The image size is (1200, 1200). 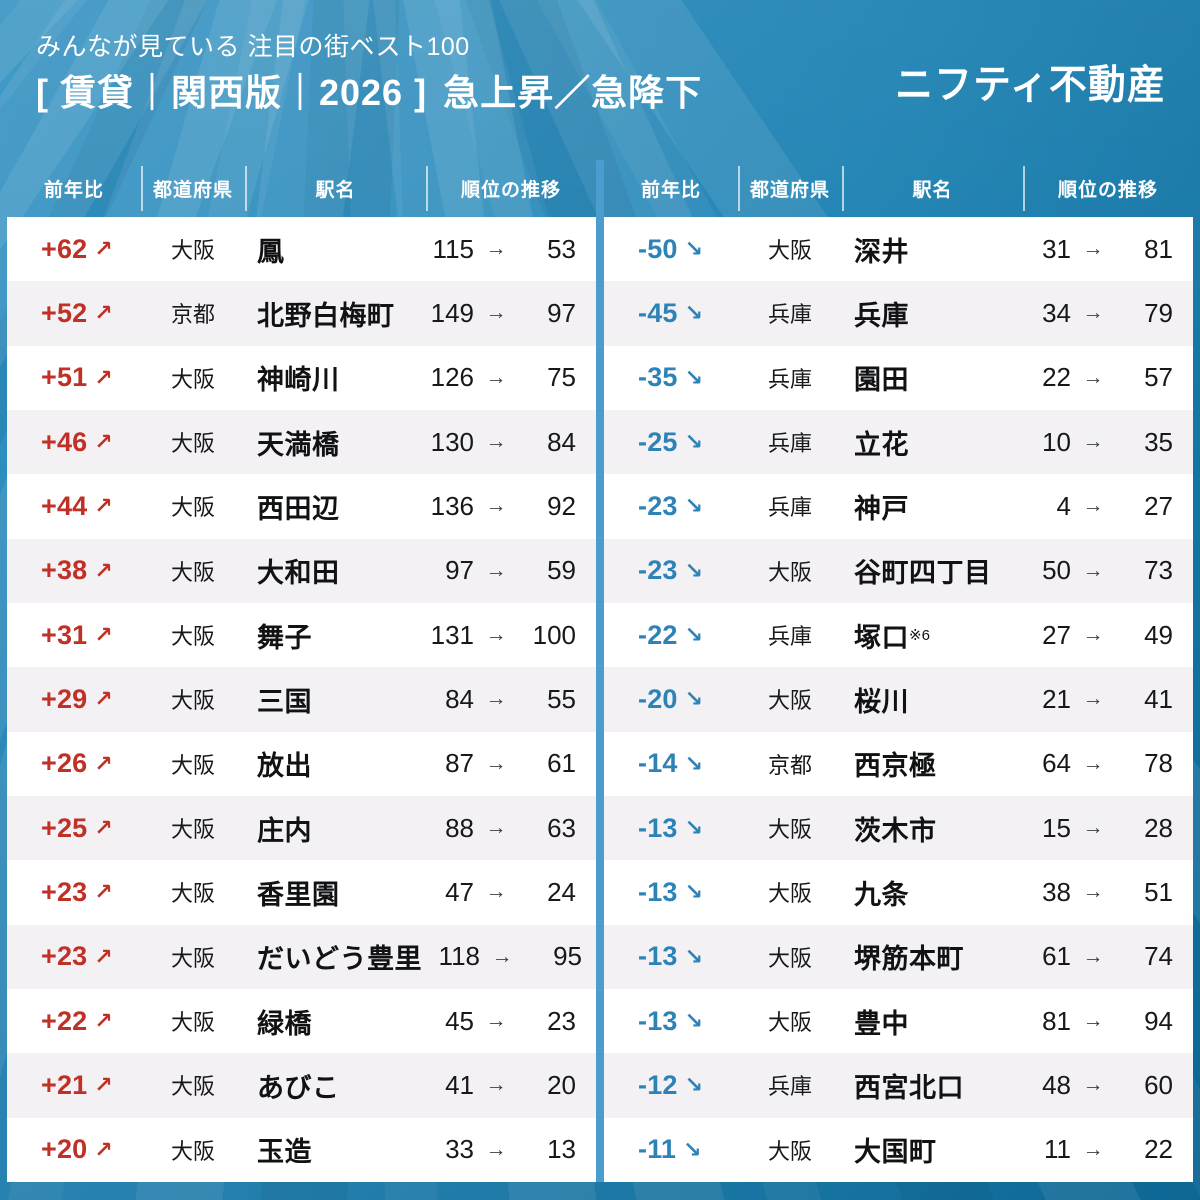 I want to click on table-row: -45 ↘ 兵庫 兵庫 34 → 79, so click(x=898, y=313).